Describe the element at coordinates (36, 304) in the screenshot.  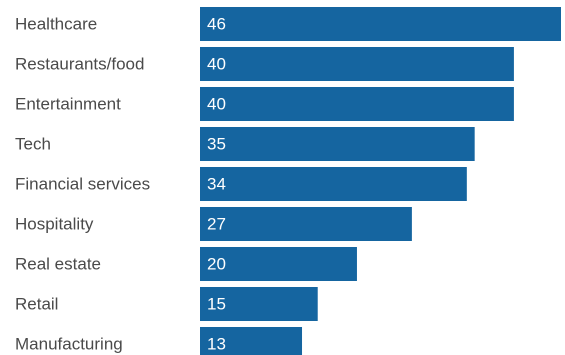
I see `category-label: Retail` at that location.